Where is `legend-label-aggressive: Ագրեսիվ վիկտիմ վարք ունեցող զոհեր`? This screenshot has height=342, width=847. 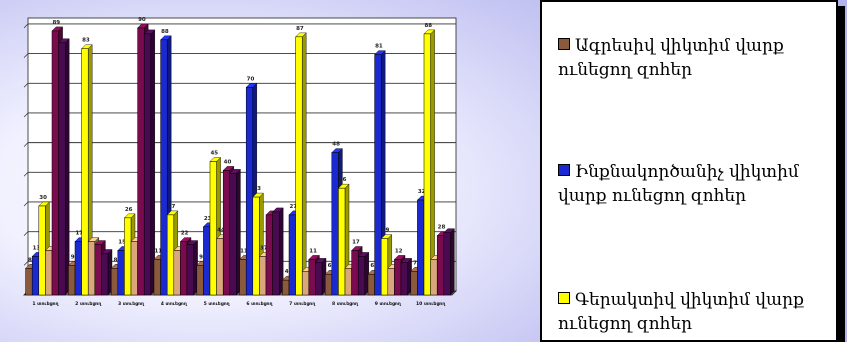 legend-label-aggressive: Ագրեսիվ վիկտիմ վարք ունեցող զոհեր is located at coordinates (671, 58).